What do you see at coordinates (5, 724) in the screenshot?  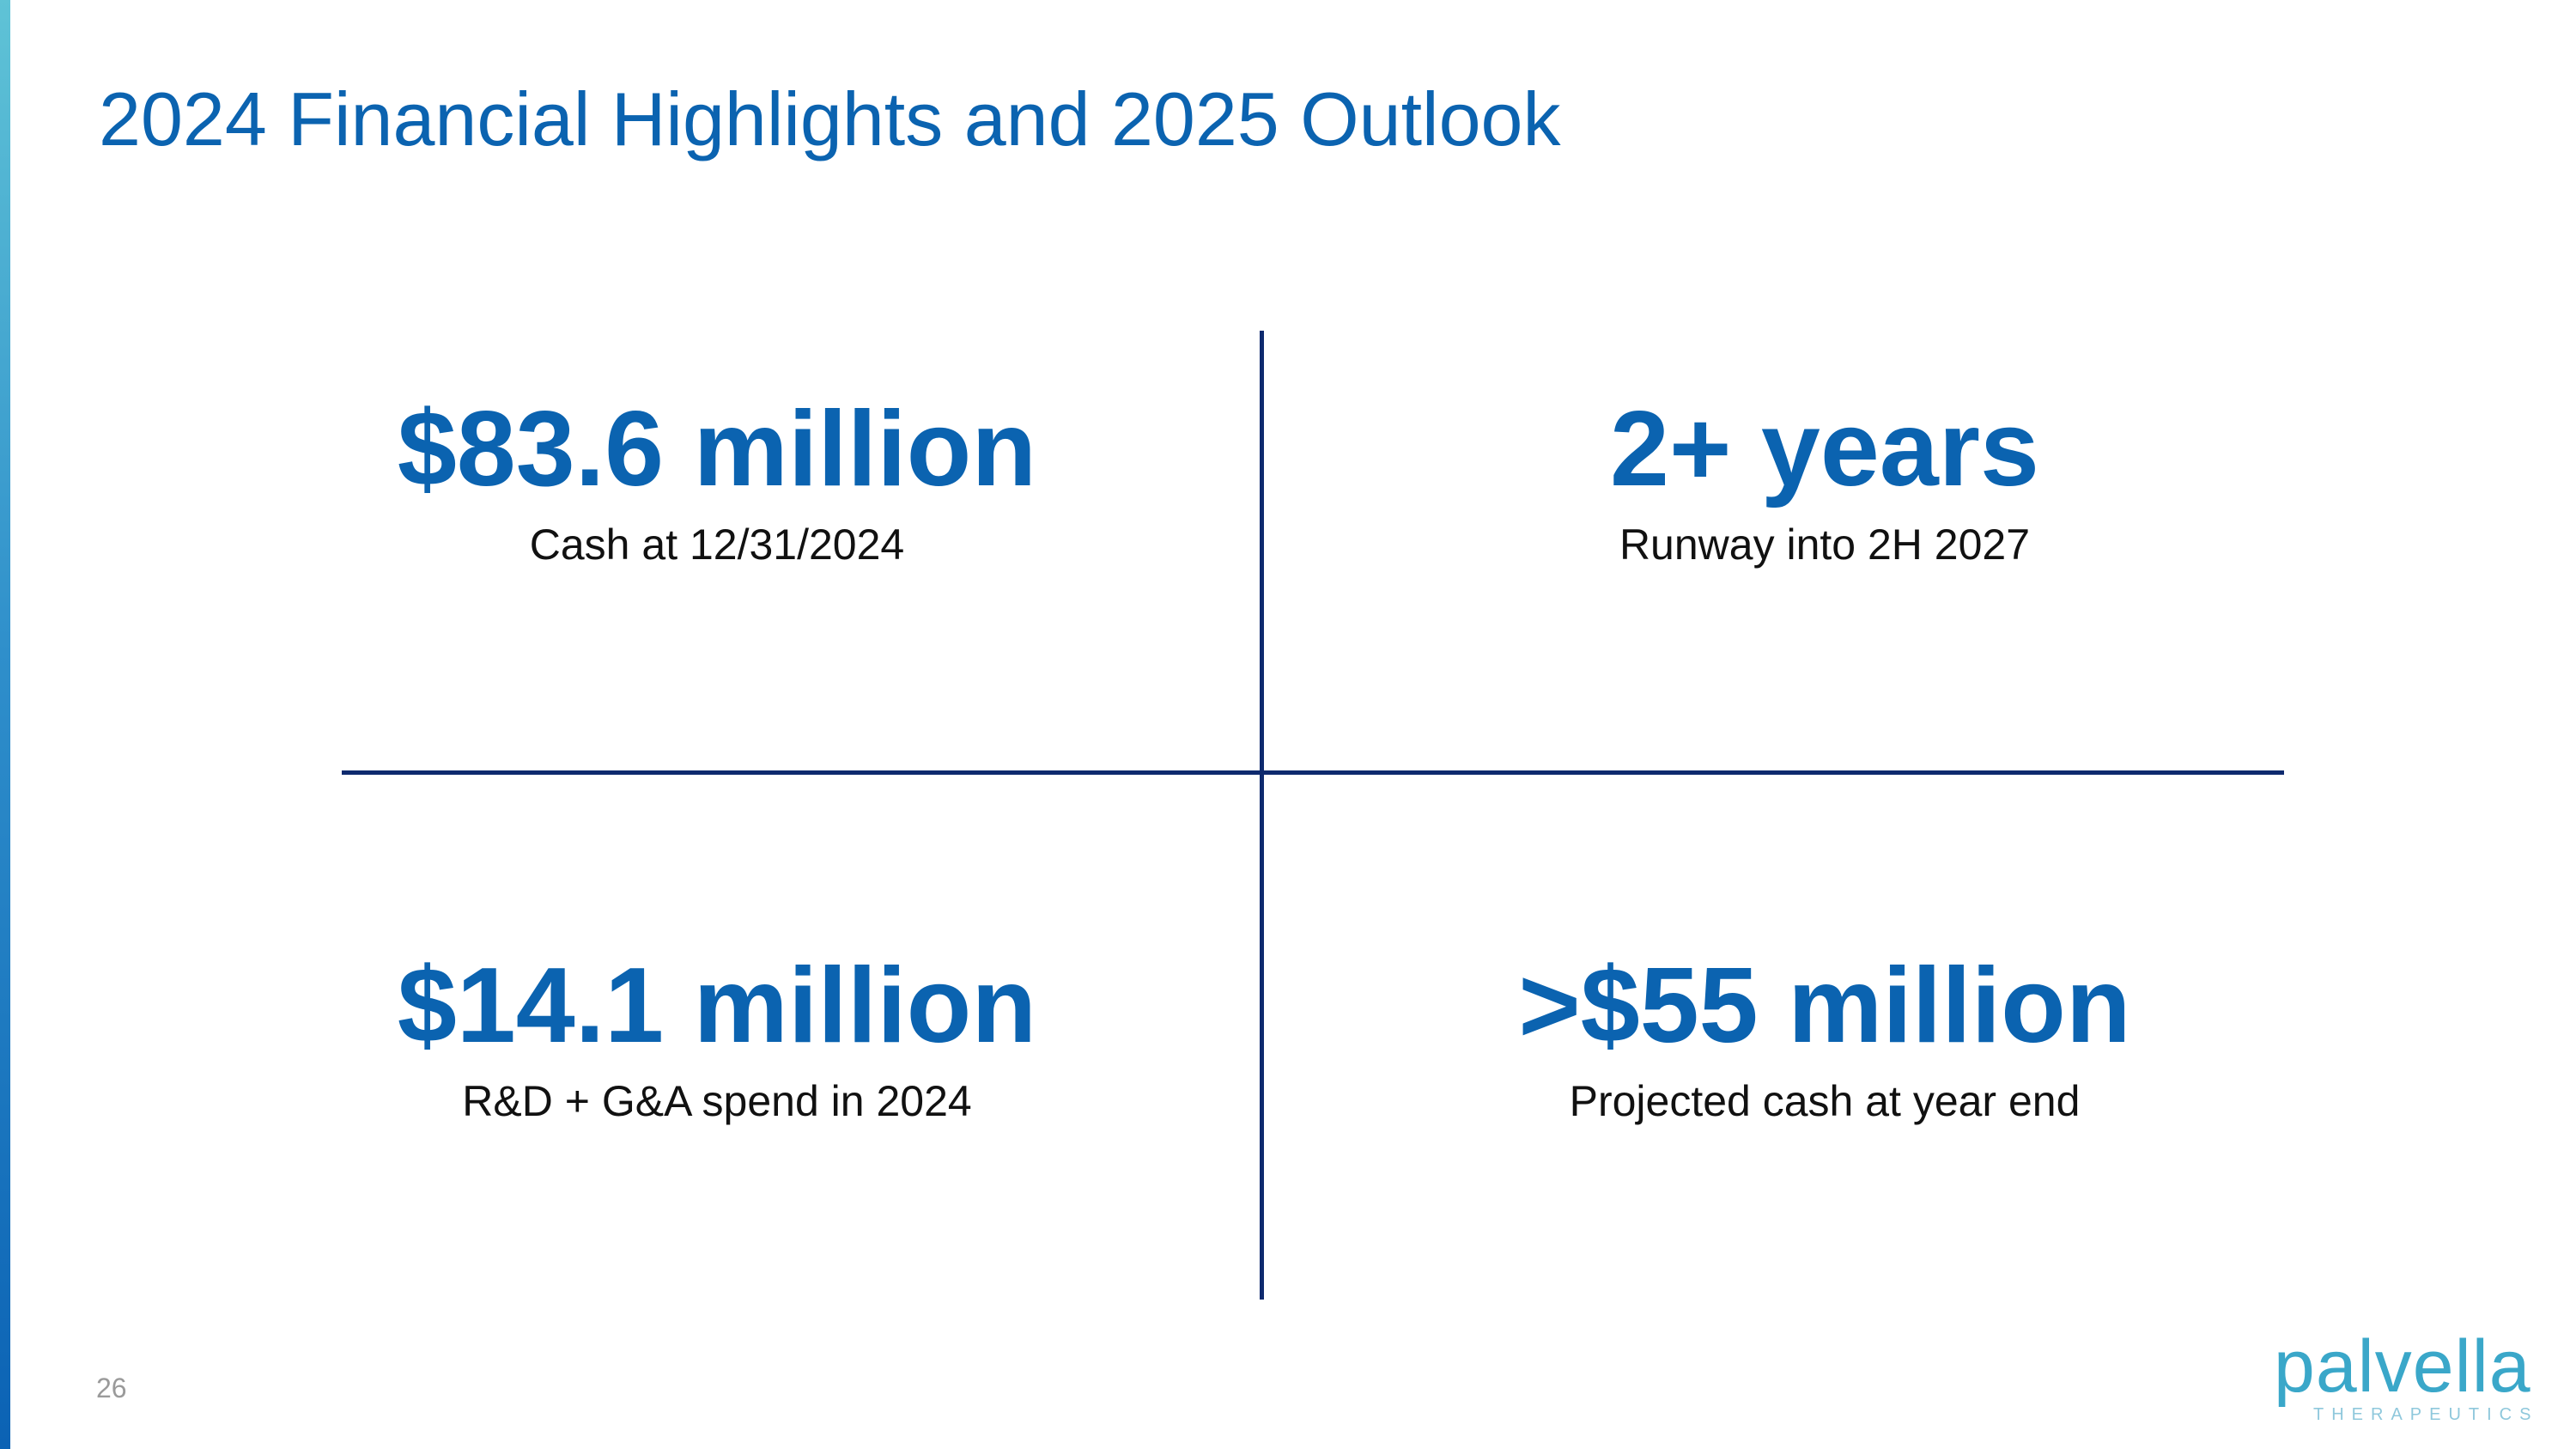 I see `left-accent-bar` at bounding box center [5, 724].